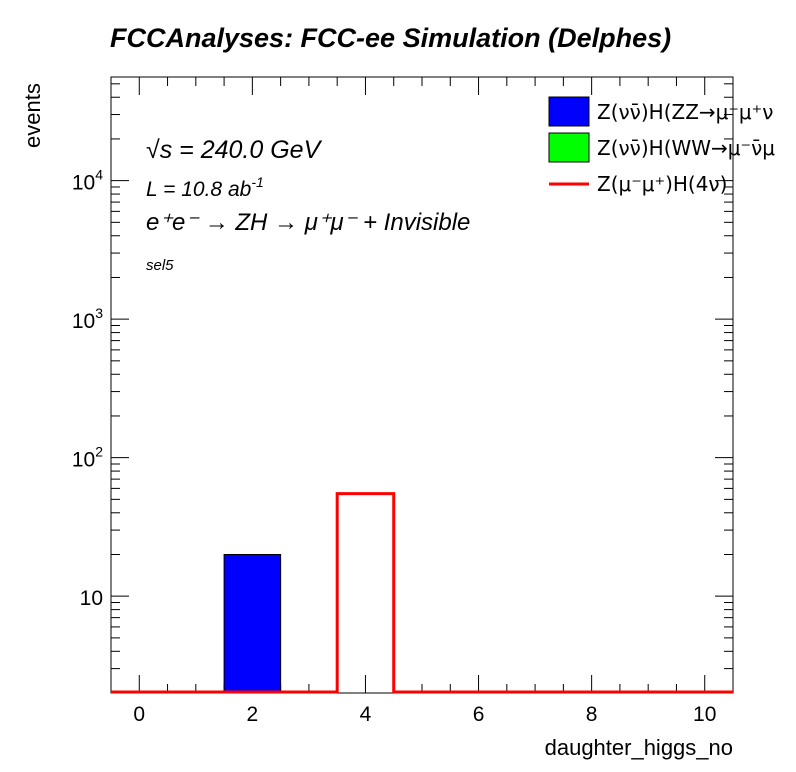 The width and height of the screenshot is (796, 772). I want to click on y-tick-label: 10⁴, so click(87, 181).